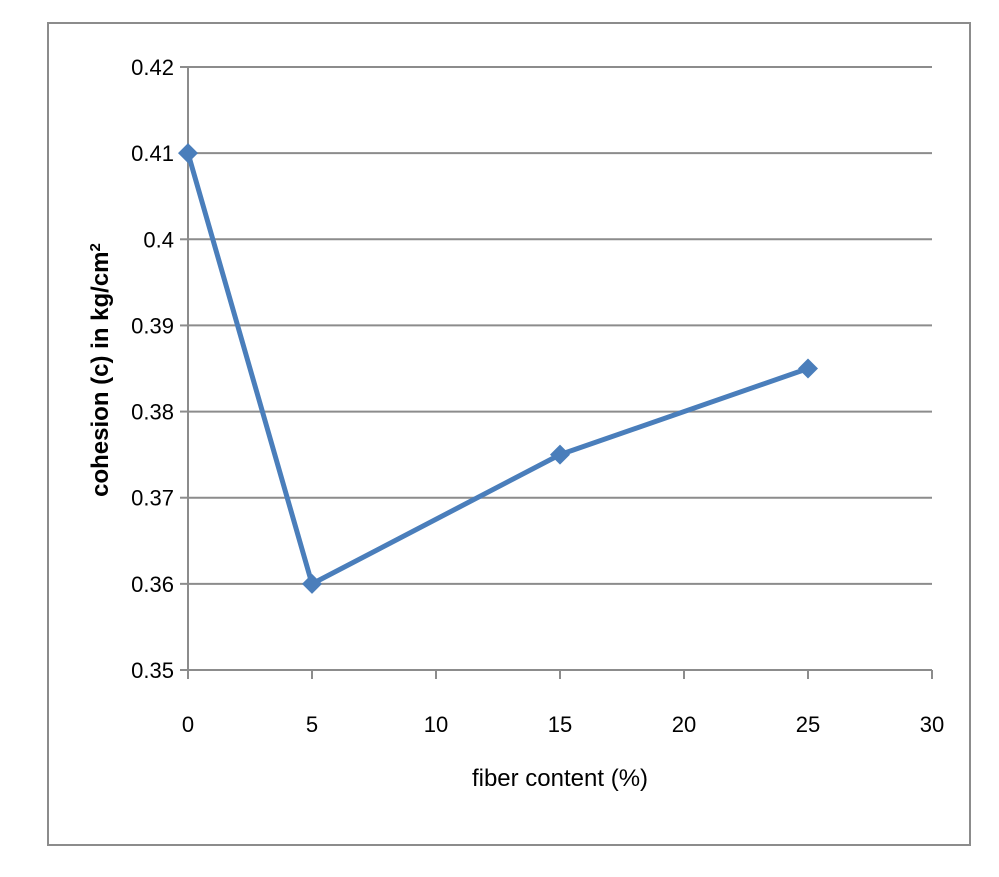 This screenshot has width=999, height=877. Describe the element at coordinates (152, 584) in the screenshot. I see `y-tick-label-0.36: 0.36` at that location.